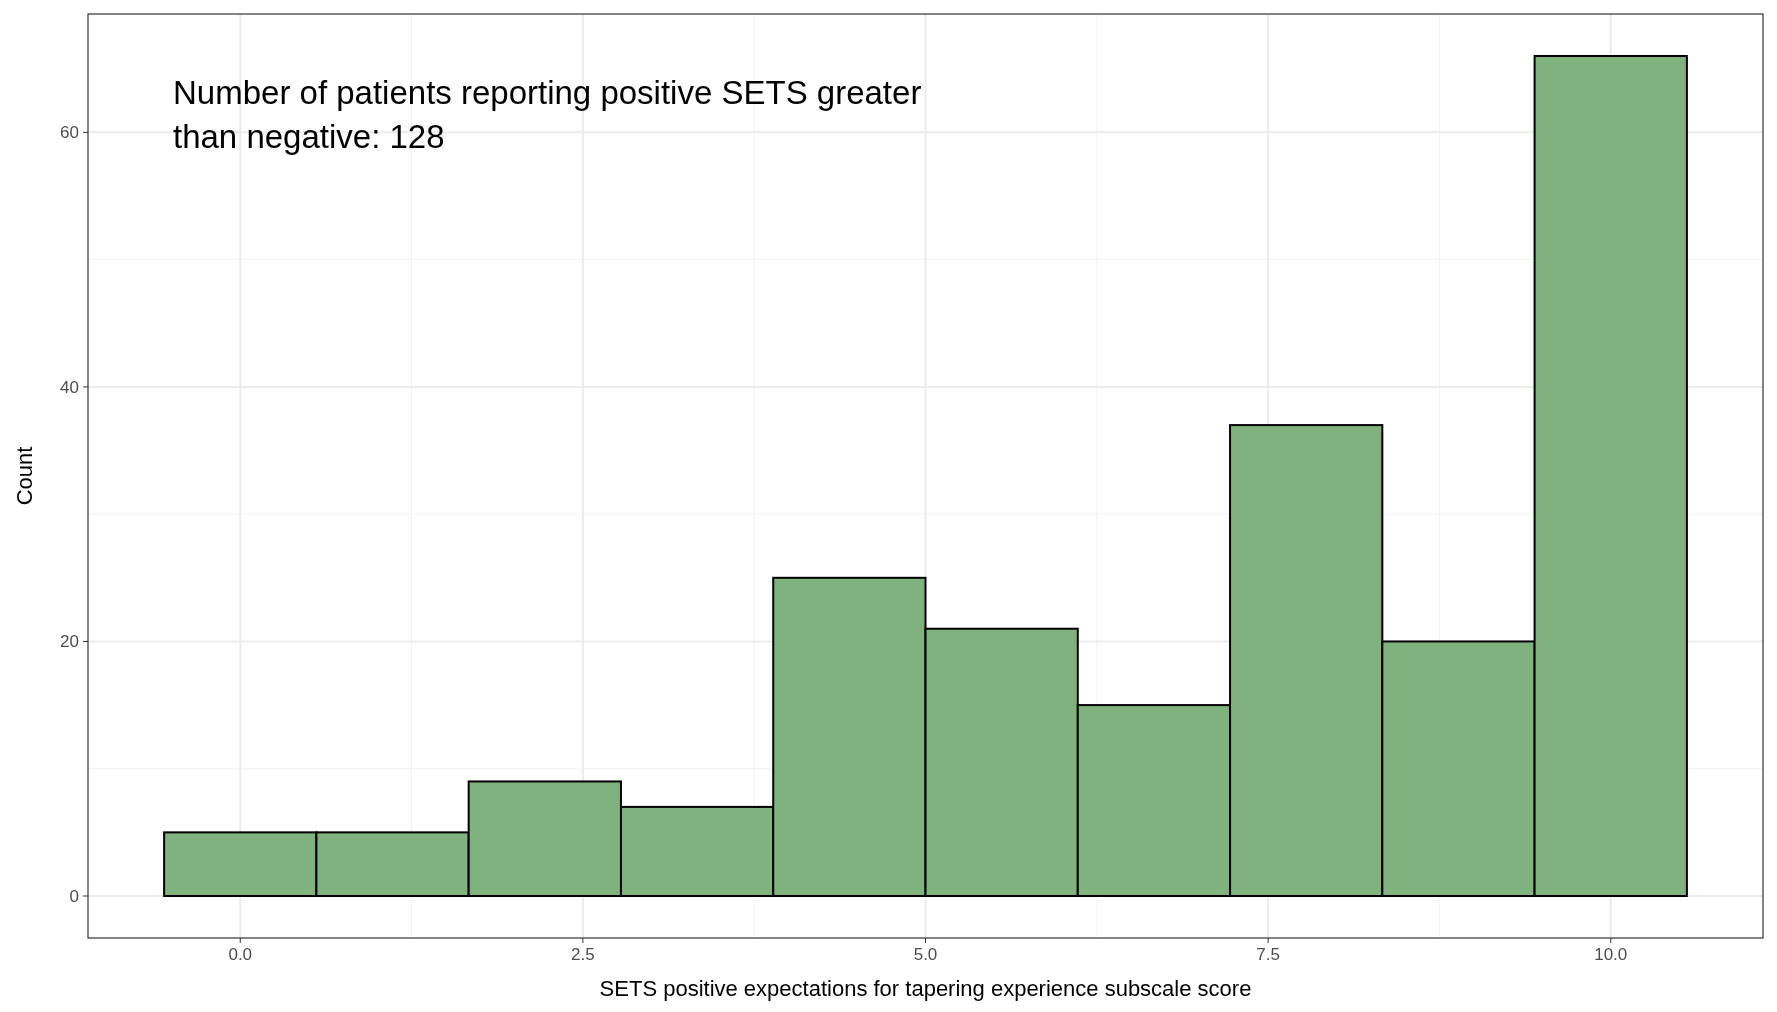  Describe the element at coordinates (240, 954) in the screenshot. I see `x-tick-label: 0.0` at that location.